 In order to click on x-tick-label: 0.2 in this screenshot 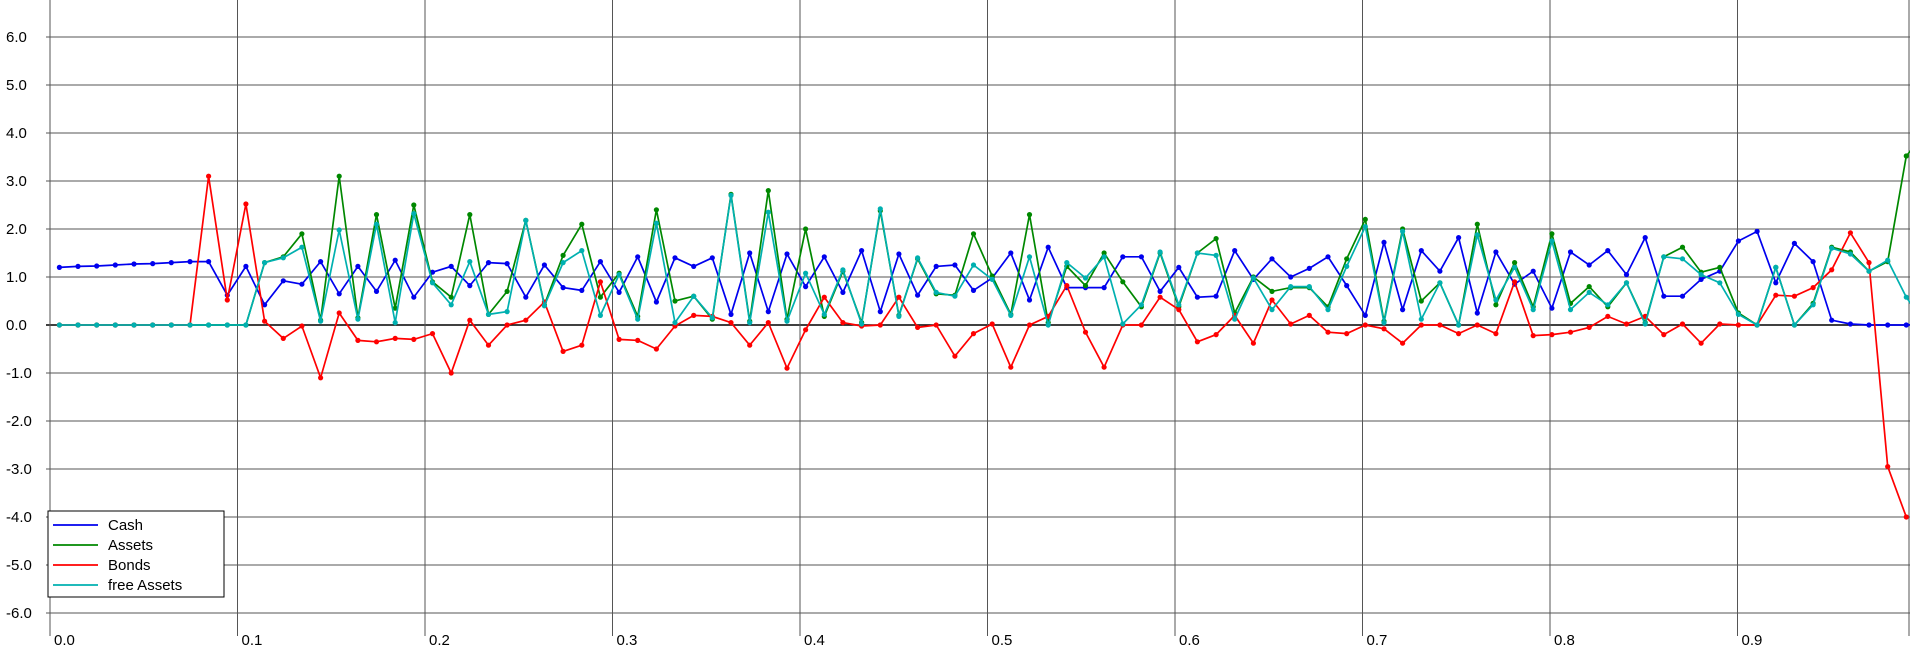, I will do `click(439, 640)`.